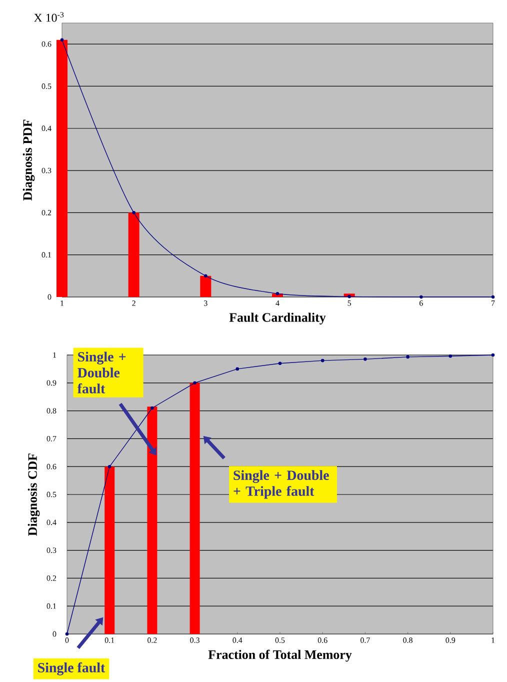 This screenshot has width=507, height=682. Describe the element at coordinates (281, 484) in the screenshot. I see `annotation: Single + Double + Triple fault` at that location.